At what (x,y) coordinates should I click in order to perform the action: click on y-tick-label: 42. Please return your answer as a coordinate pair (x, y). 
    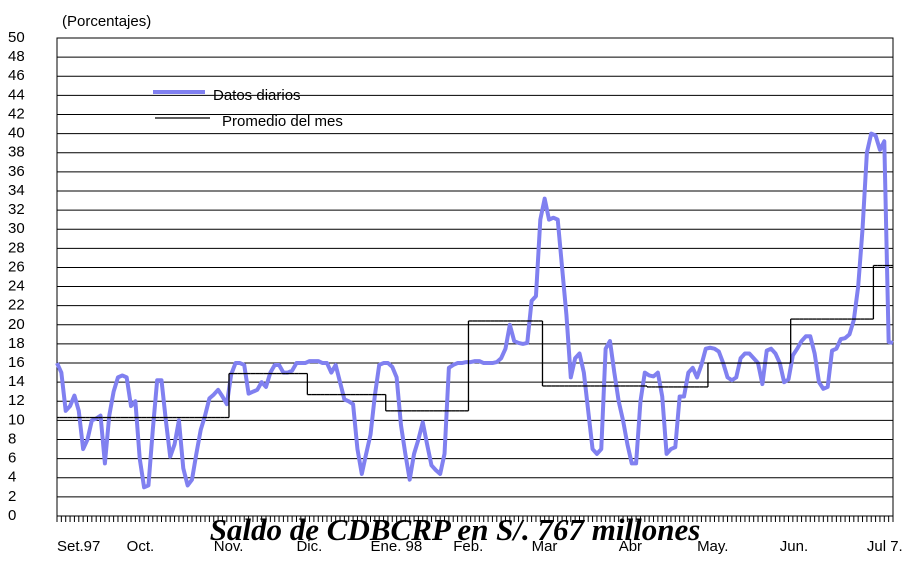
    Looking at the image, I should click on (16, 113).